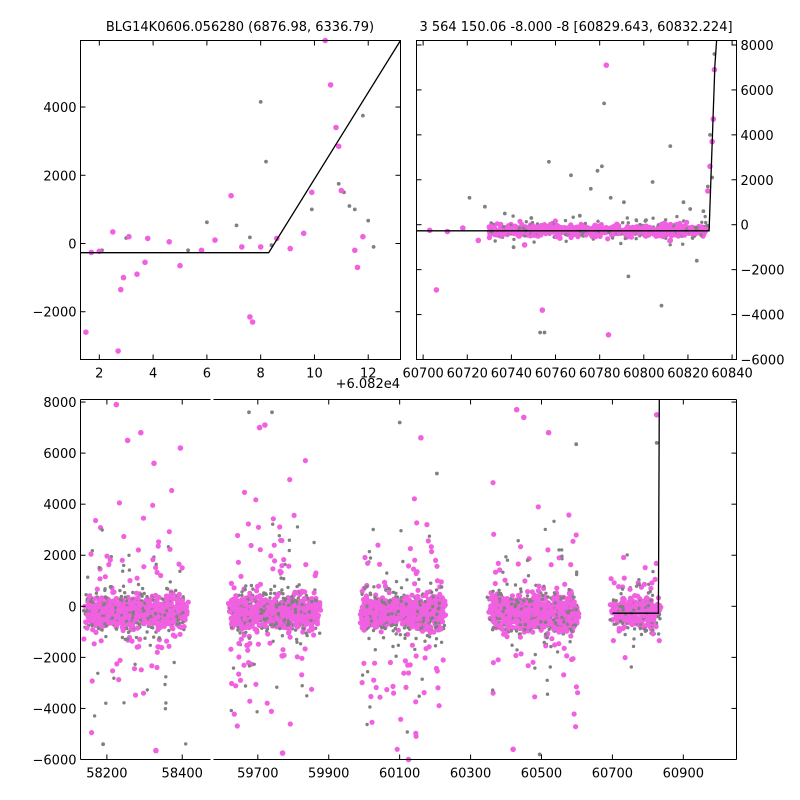 The image size is (800, 800). What do you see at coordinates (422, 374) in the screenshot?
I see `x-tick-label: 60700` at bounding box center [422, 374].